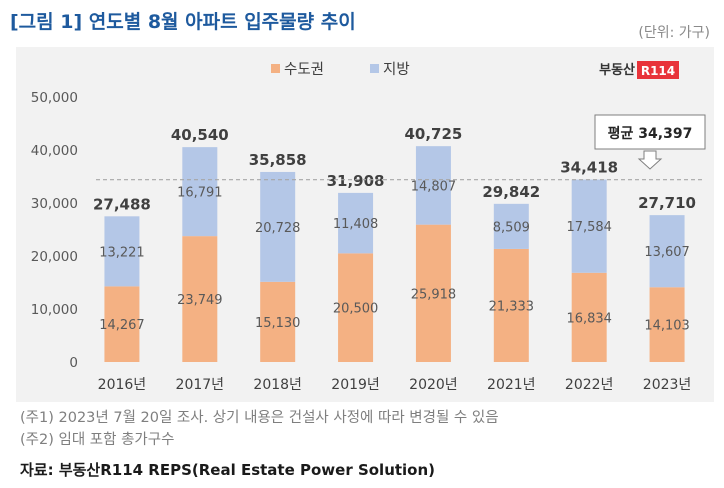  Describe the element at coordinates (200, 135) in the screenshot. I see `total-label: 40,540` at that location.